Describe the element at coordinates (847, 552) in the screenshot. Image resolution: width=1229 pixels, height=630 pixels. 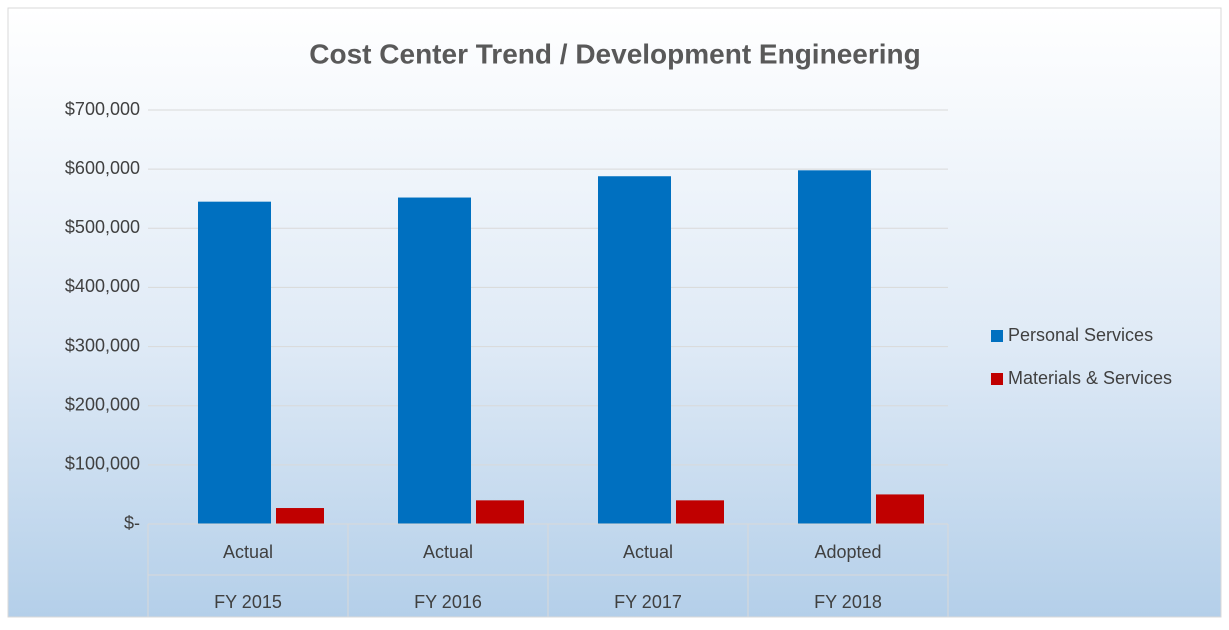
I see `x-tick-label: Adopted` at that location.